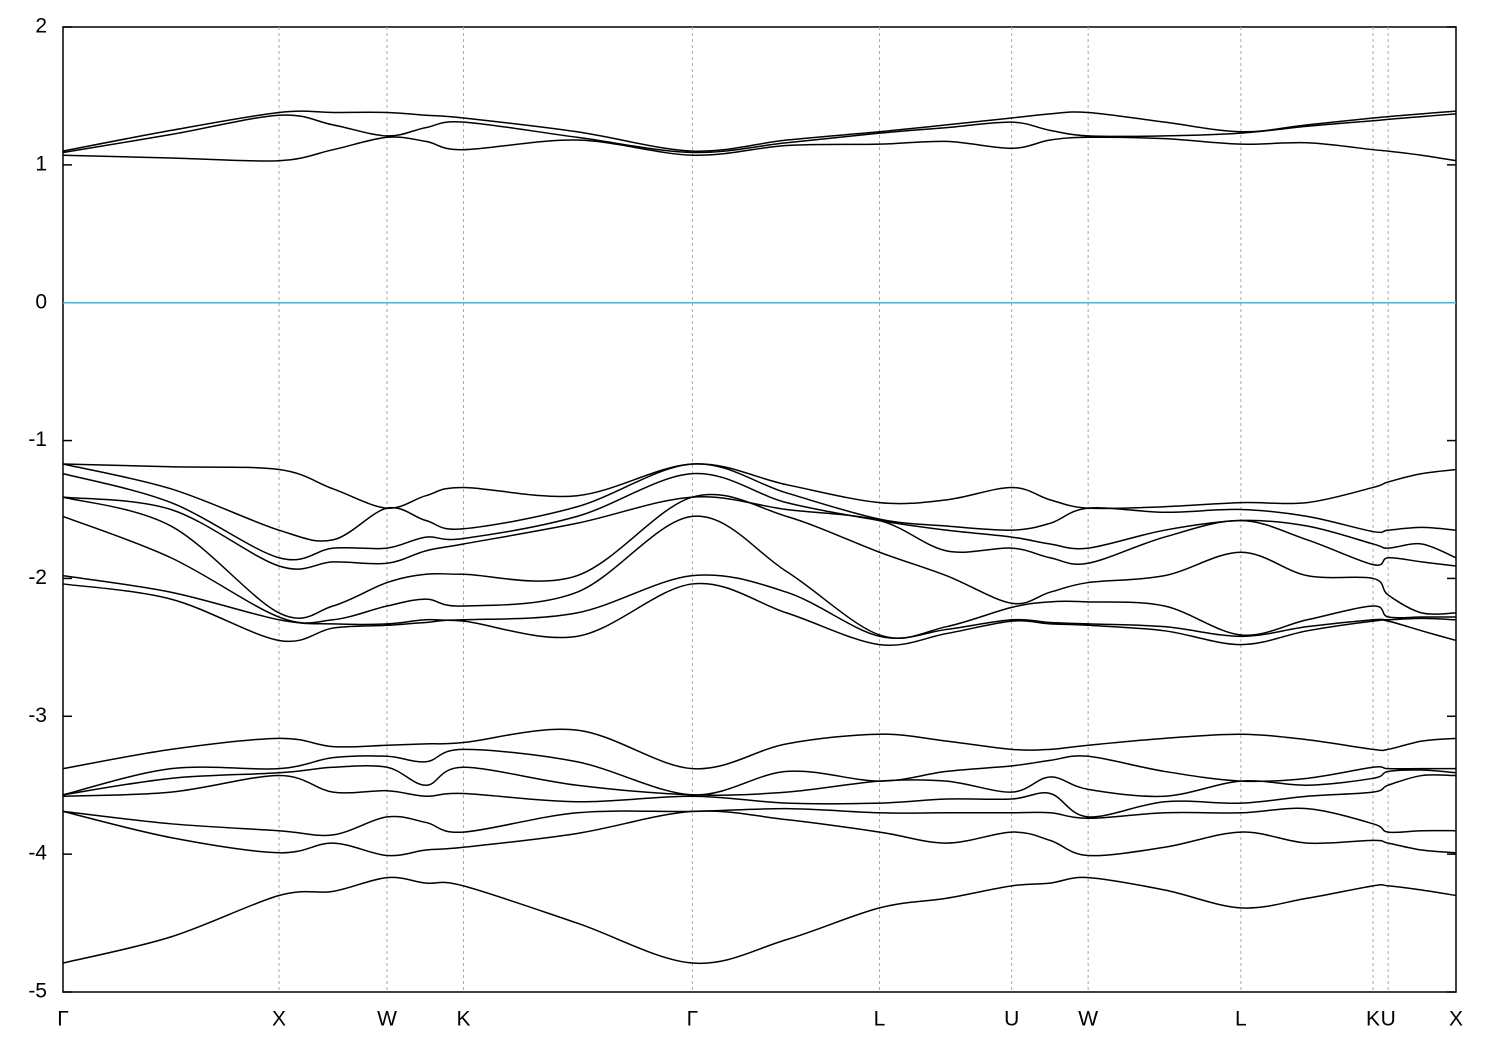  Describe the element at coordinates (37, 577) in the screenshot. I see `y-tick-label: -2` at that location.